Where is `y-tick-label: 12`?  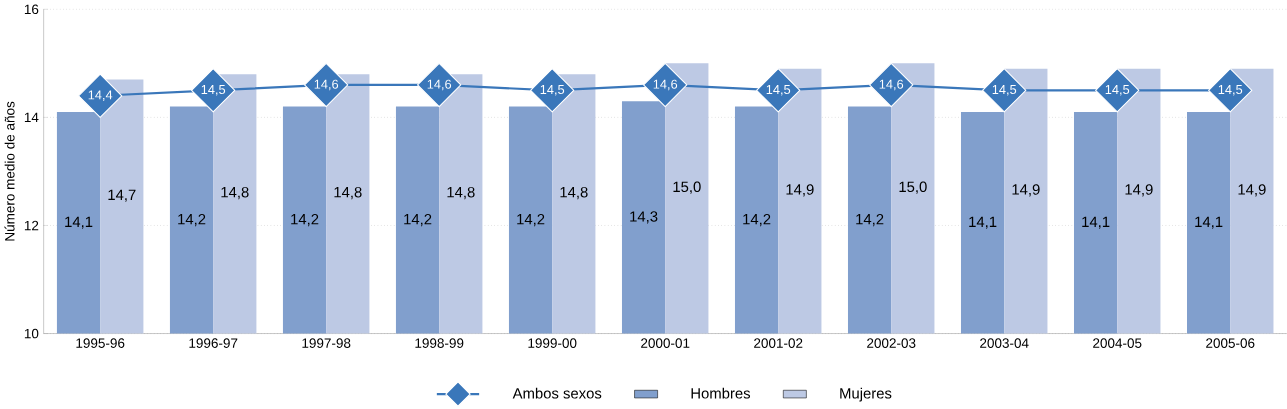 y-tick-label: 12 is located at coordinates (31, 225).